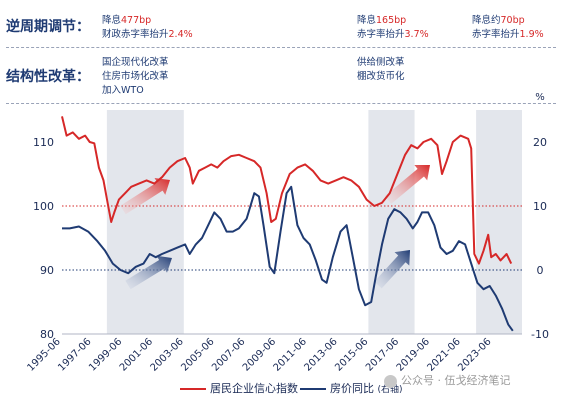 The width and height of the screenshot is (562, 400). What do you see at coordinates (313, 389) in the screenshot?
I see `legend-swatch-blue` at bounding box center [313, 389].